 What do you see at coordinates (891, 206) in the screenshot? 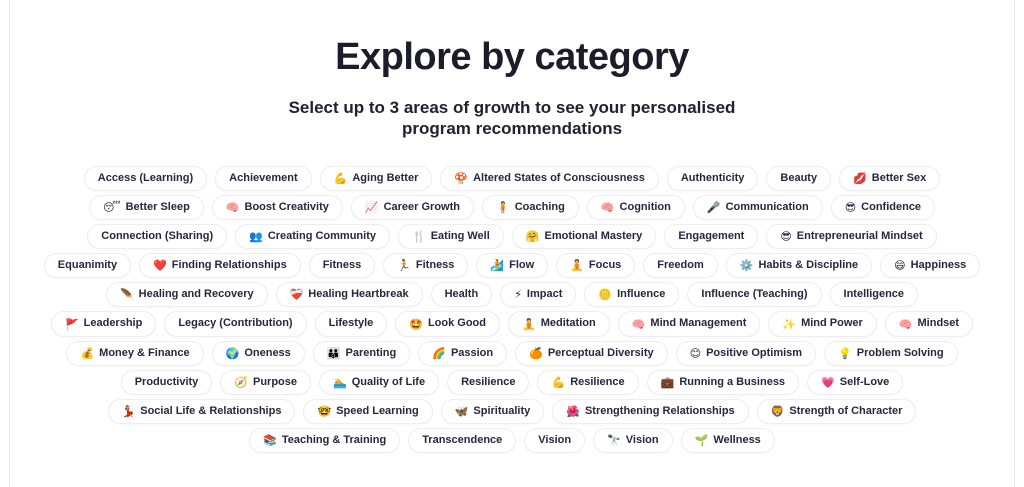
I see `category-label: Confidence` at bounding box center [891, 206].